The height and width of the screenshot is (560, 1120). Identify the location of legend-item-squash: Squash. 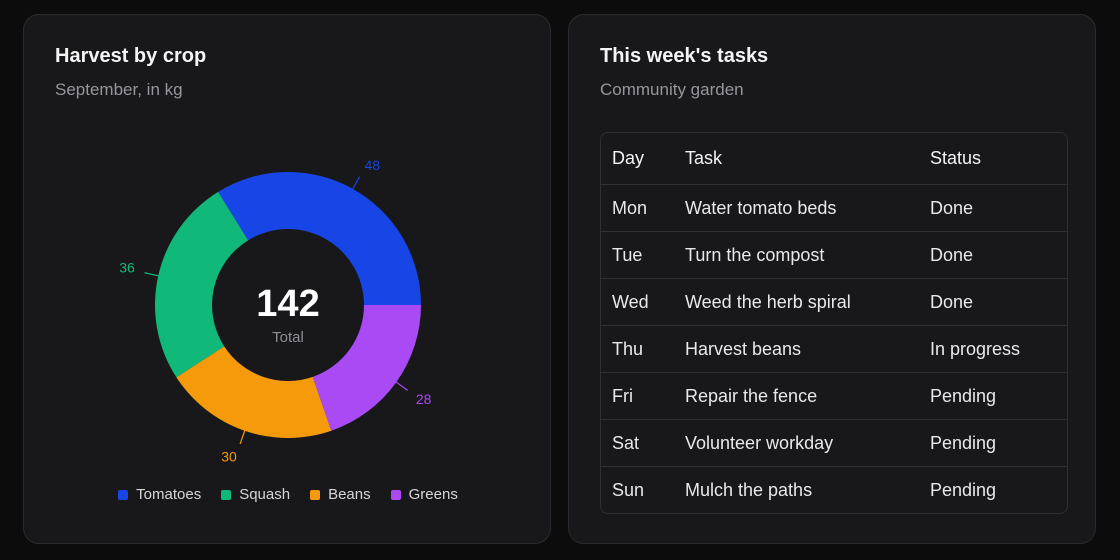
(255, 494).